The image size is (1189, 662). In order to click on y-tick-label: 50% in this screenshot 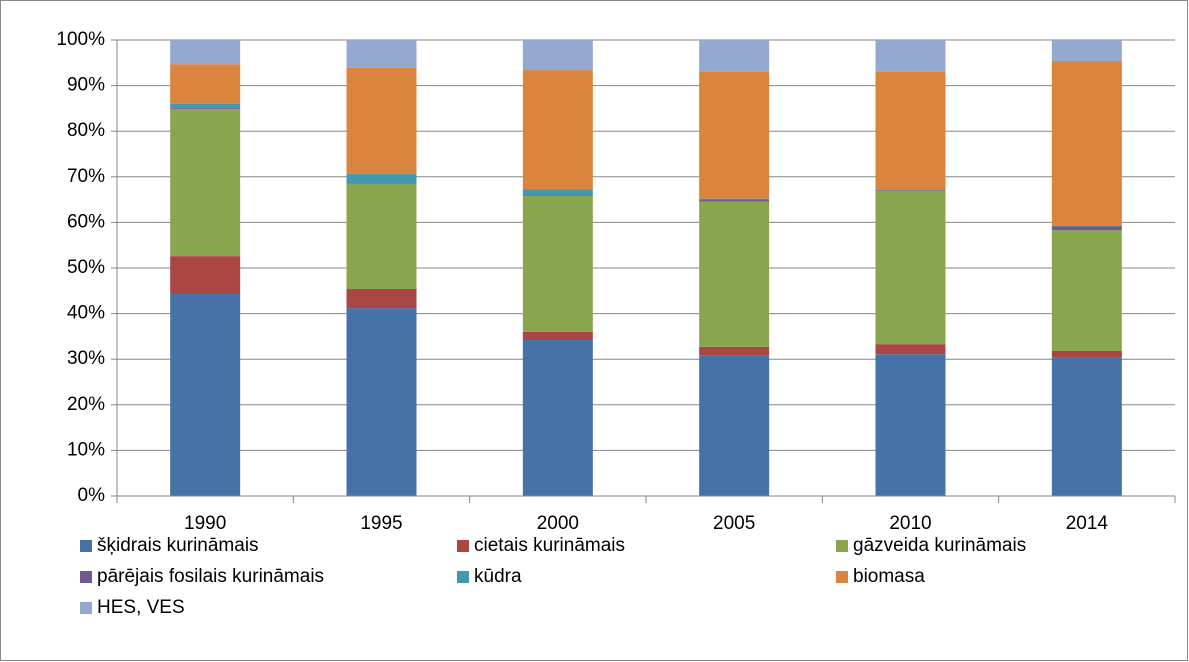, I will do `click(86, 267)`.